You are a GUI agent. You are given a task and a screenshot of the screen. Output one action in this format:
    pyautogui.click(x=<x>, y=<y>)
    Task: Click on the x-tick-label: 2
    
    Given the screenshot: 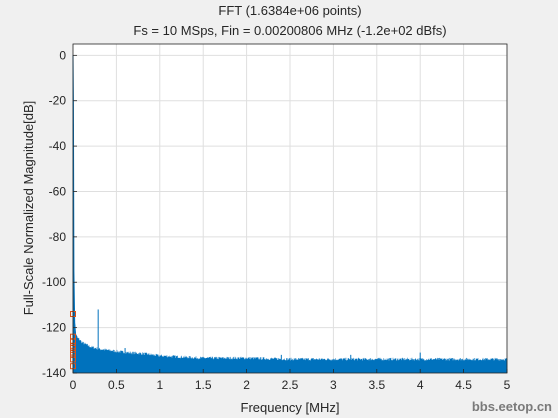 What is the action you would take?
    pyautogui.click(x=246, y=385)
    